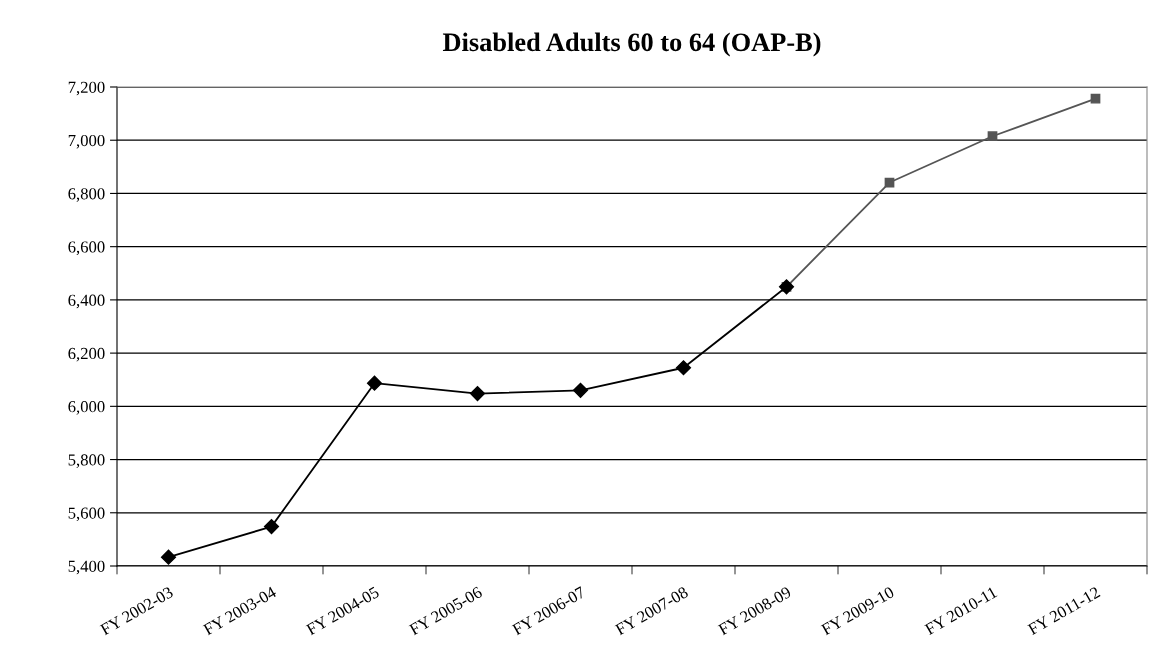 This screenshot has width=1167, height=658. Describe the element at coordinates (631, 44) in the screenshot. I see `chart-title: Disabled Adults 60 to 64 (OAP-B)` at that location.